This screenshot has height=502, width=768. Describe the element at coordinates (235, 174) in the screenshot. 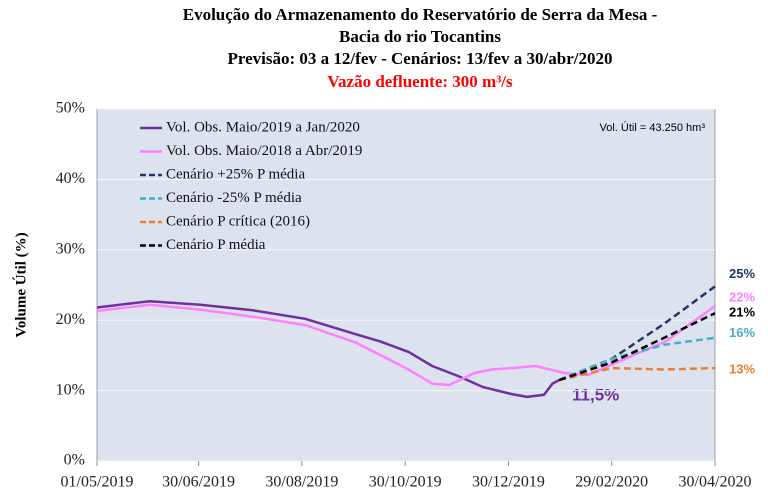

I see `legend-label: Cenário +25% P média` at that location.